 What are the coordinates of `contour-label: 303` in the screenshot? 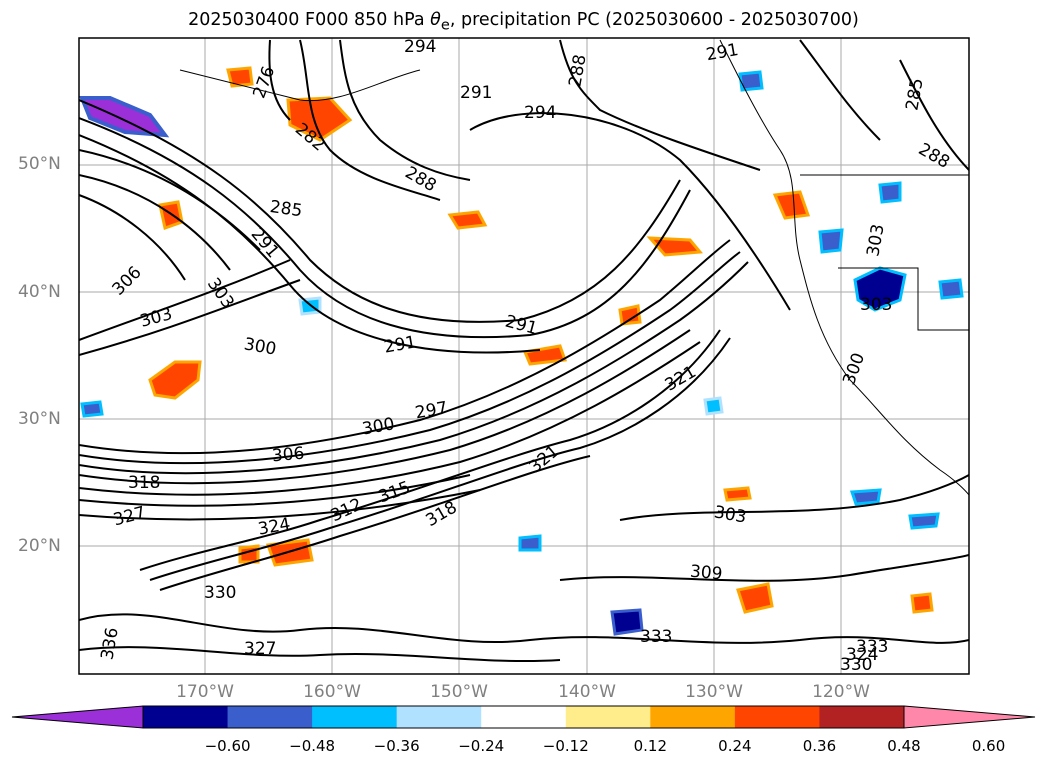 It's located at (876, 305).